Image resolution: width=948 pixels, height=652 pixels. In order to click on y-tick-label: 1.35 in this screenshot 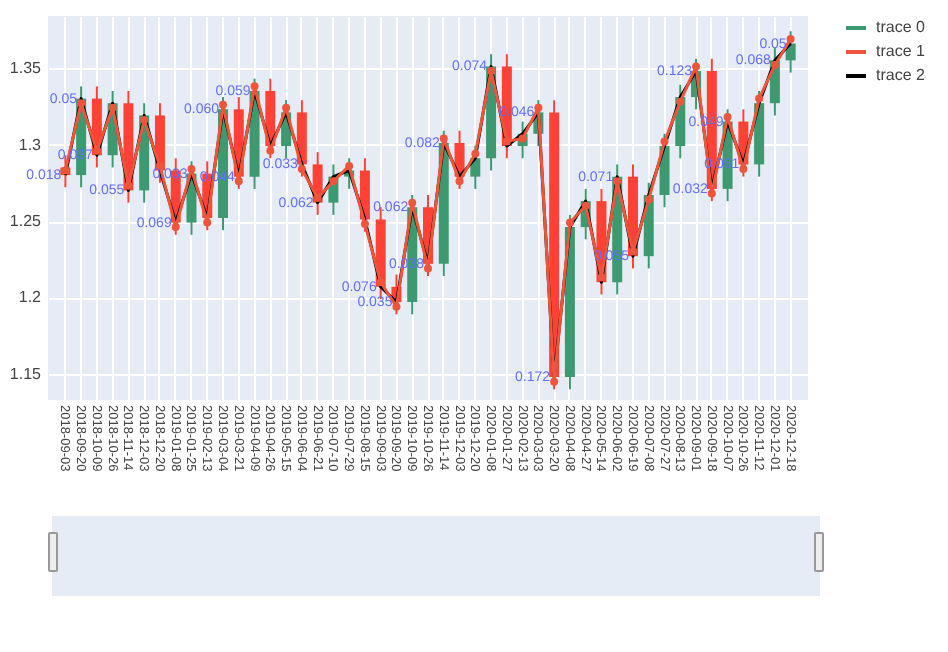, I will do `click(26, 68)`.